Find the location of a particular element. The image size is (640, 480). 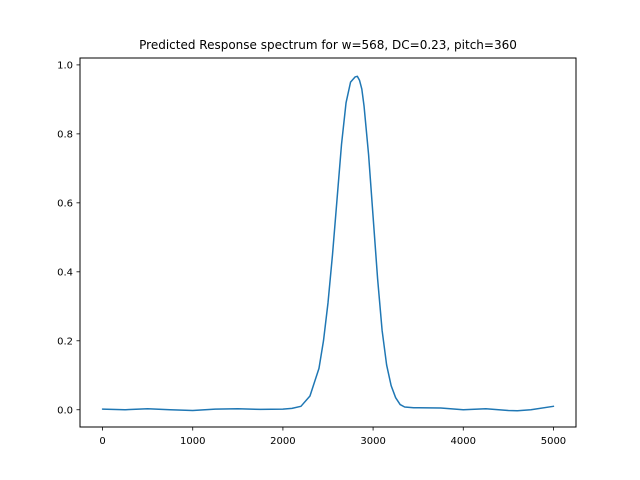

y-axis: 0.0 0.2 0.4 0.6 0.8 1.0 is located at coordinates (68, 238).